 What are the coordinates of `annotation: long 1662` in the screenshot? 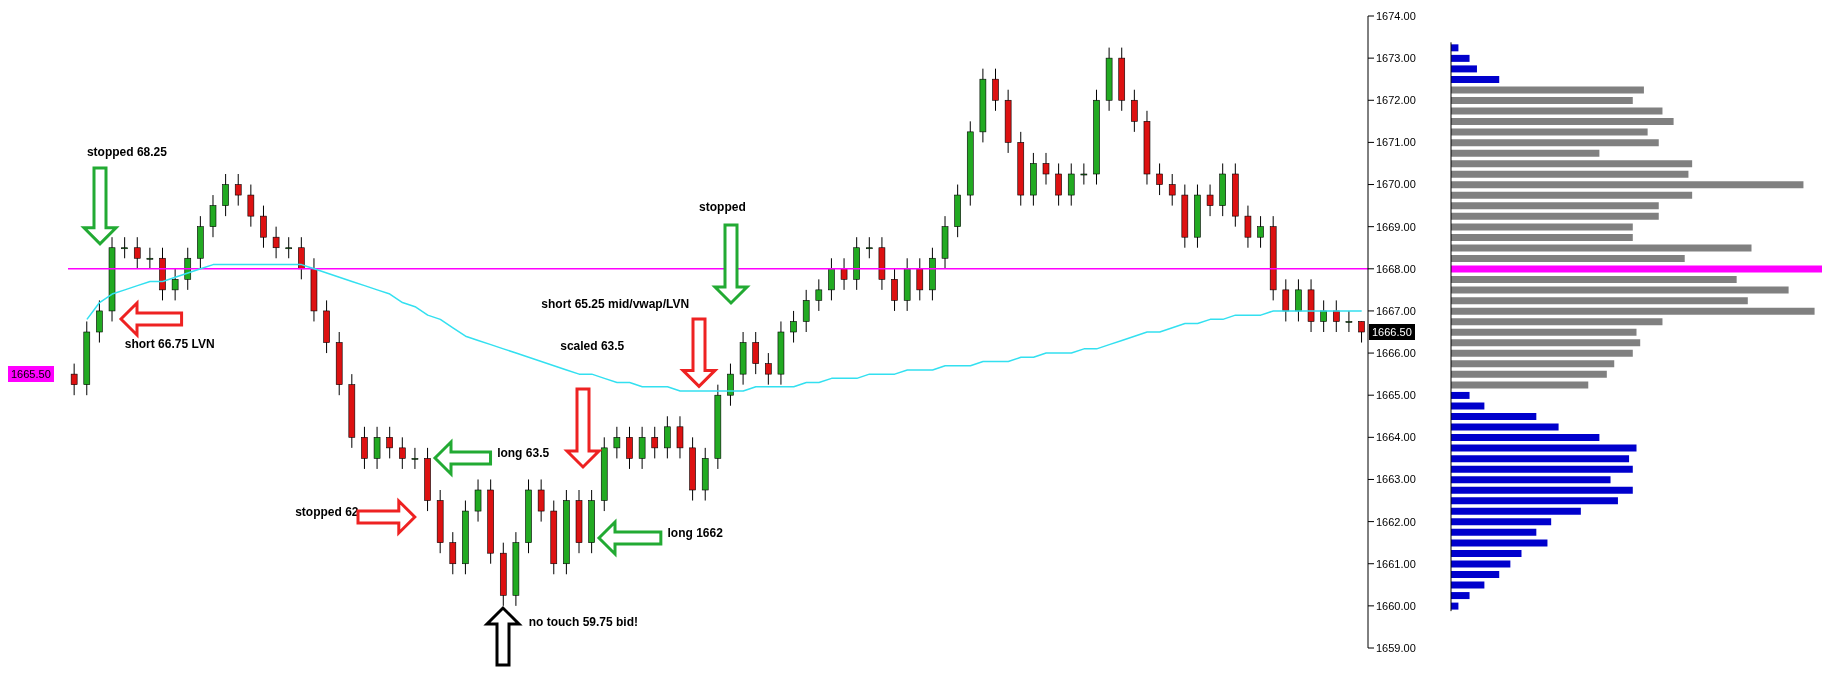 It's located at (695, 533).